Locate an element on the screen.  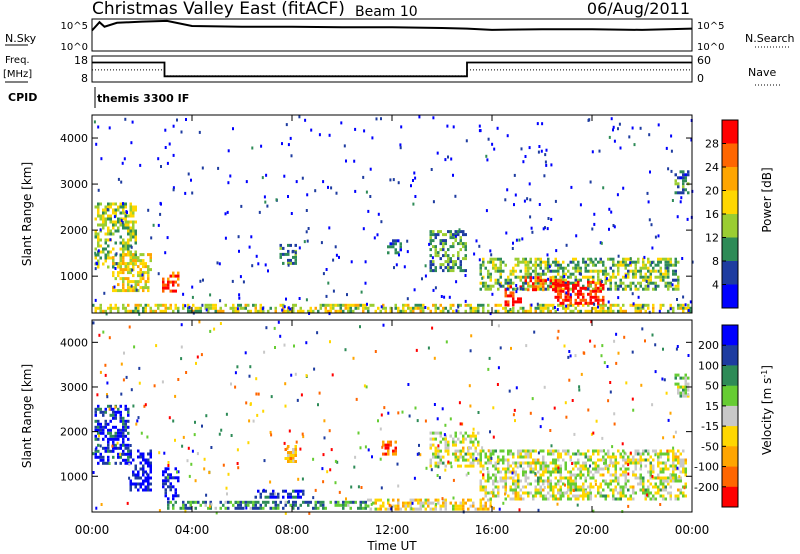
y-tick-label: 1000 is located at coordinates (74, 276).